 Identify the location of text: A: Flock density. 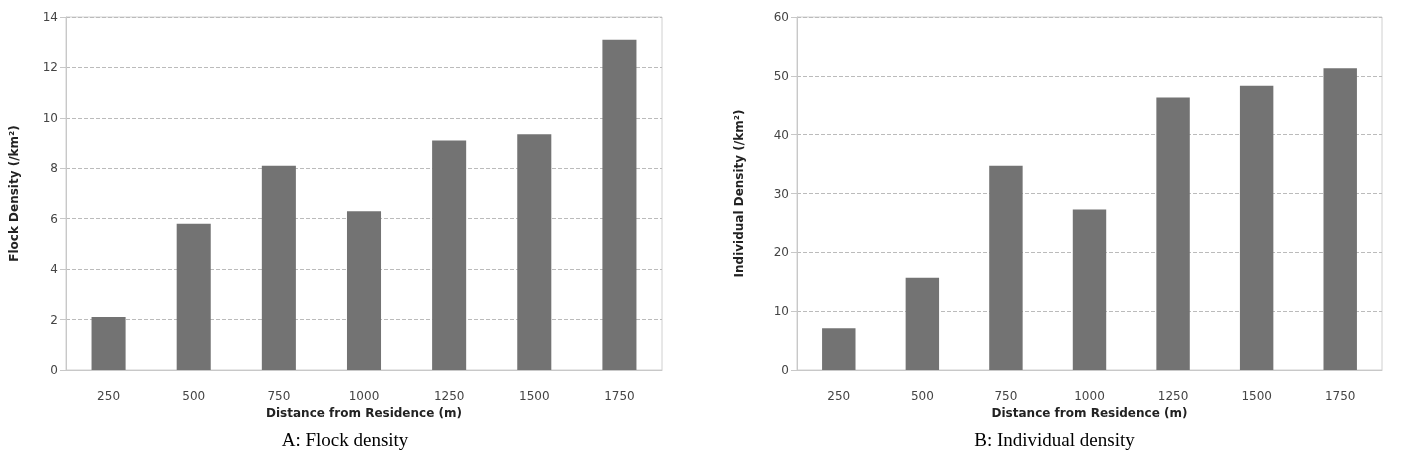
(345, 439).